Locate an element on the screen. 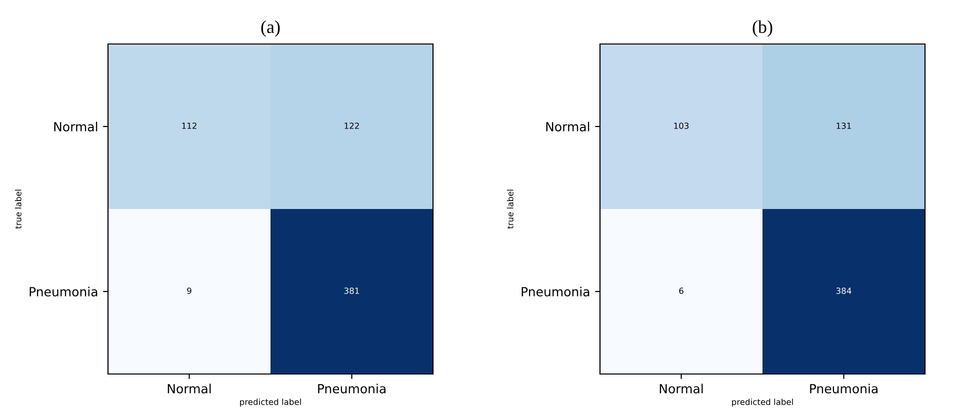 Image resolution: width=978 pixels, height=414 pixels. chart-title: (b) is located at coordinates (762, 28).